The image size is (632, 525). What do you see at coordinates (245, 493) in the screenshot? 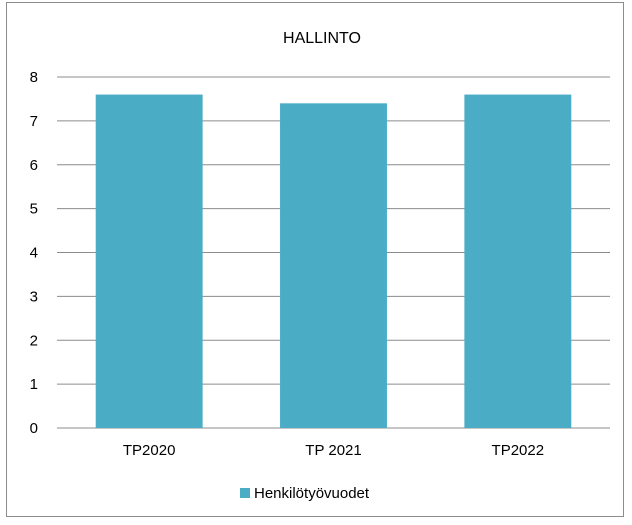
I see `legend-swatch` at bounding box center [245, 493].